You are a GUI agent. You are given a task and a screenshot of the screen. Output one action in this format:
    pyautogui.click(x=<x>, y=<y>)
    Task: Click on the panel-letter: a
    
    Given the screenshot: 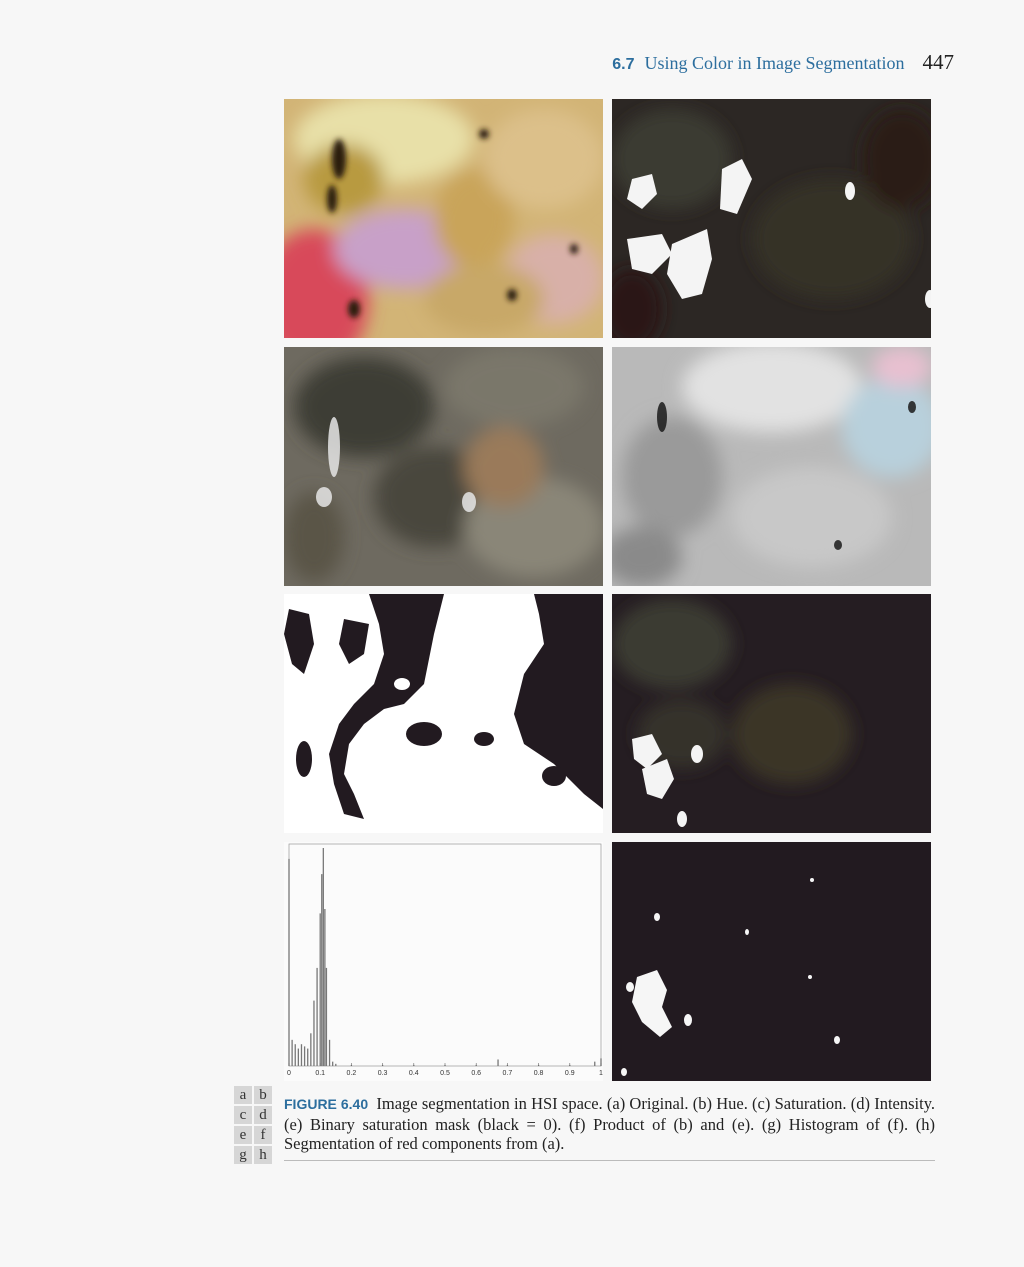 What is the action you would take?
    pyautogui.click(x=243, y=1095)
    